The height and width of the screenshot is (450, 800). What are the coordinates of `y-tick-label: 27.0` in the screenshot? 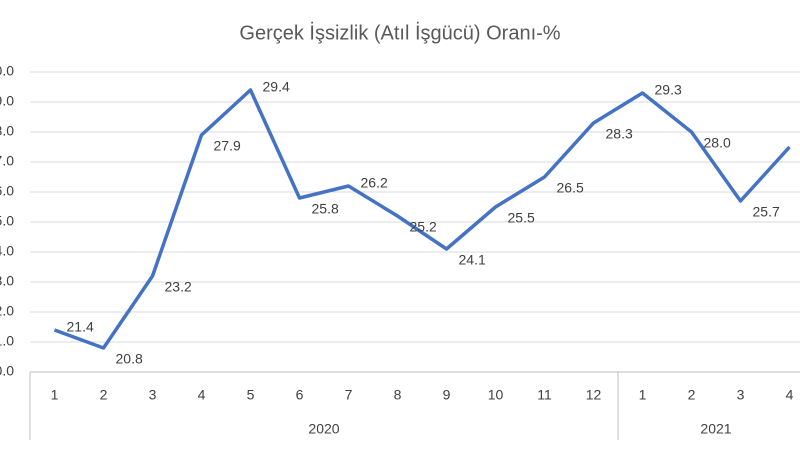 It's located at (7, 161).